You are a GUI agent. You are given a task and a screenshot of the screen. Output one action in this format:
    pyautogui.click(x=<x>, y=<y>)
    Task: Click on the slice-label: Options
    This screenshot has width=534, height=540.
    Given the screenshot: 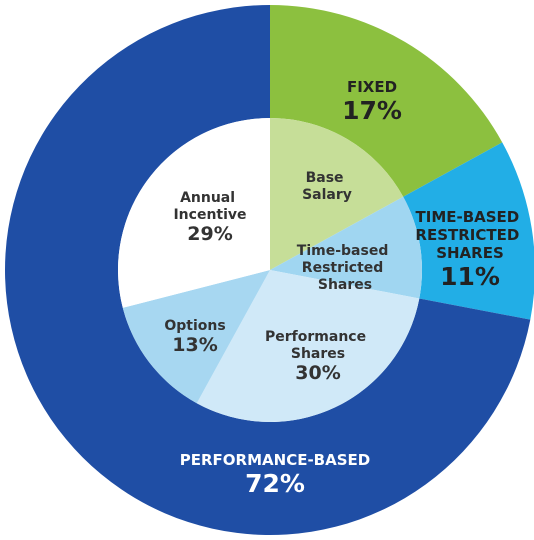 What is the action you would take?
    pyautogui.click(x=194, y=326)
    